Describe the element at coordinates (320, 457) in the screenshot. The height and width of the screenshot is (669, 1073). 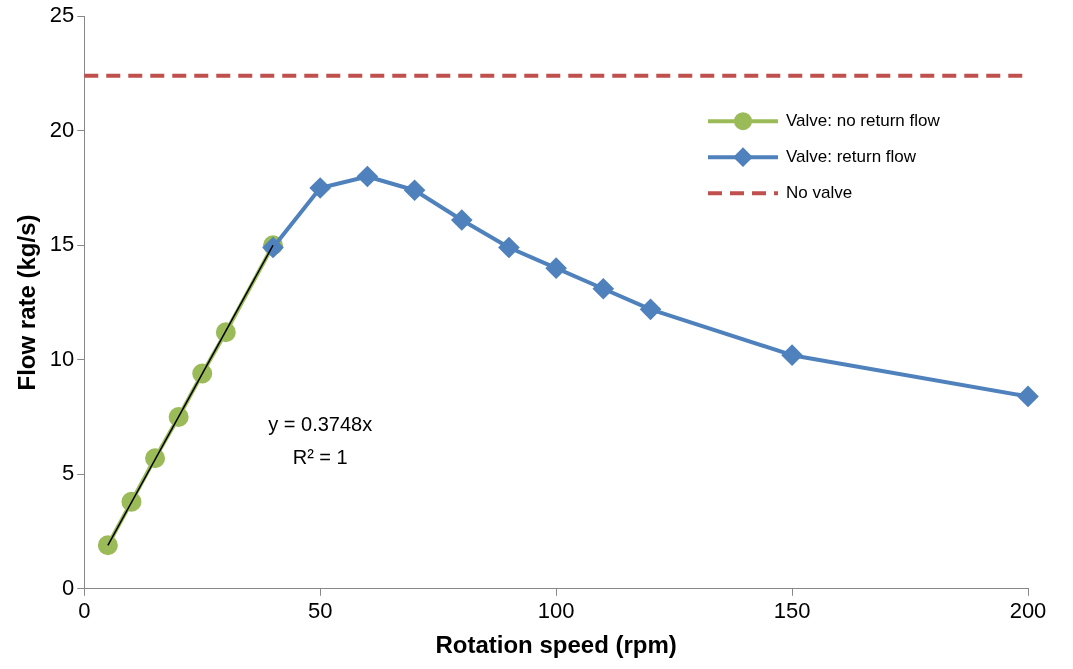
I see `annotation: R² = 1` at that location.